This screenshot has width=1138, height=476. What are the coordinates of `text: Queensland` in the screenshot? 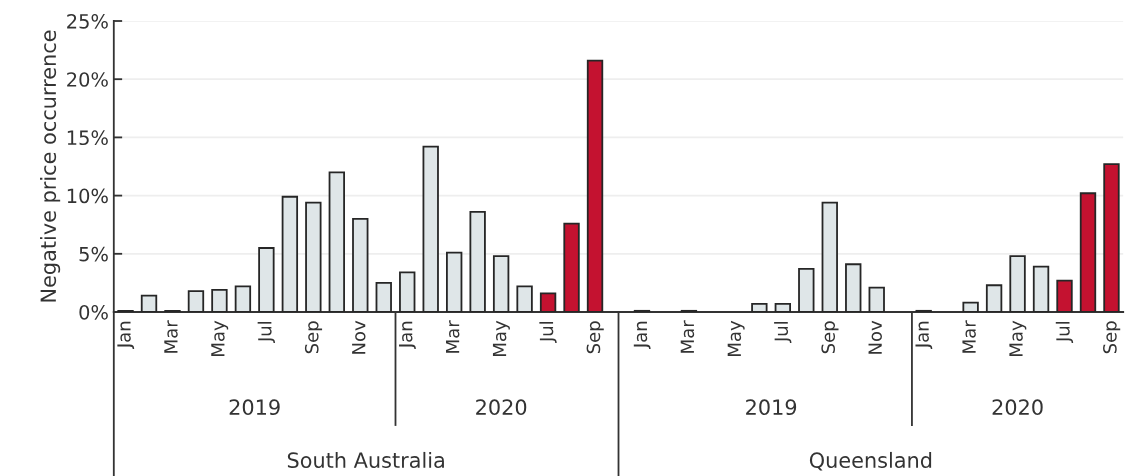 It's located at (870, 461).